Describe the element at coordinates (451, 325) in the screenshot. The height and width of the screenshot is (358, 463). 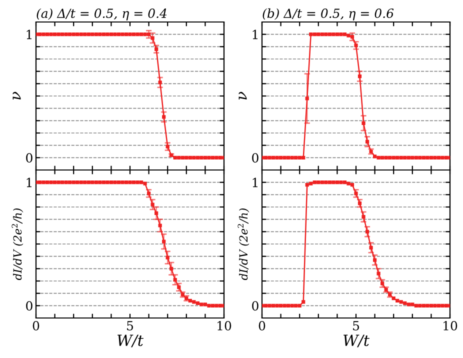
I see `x-tick-label: 10` at that location.